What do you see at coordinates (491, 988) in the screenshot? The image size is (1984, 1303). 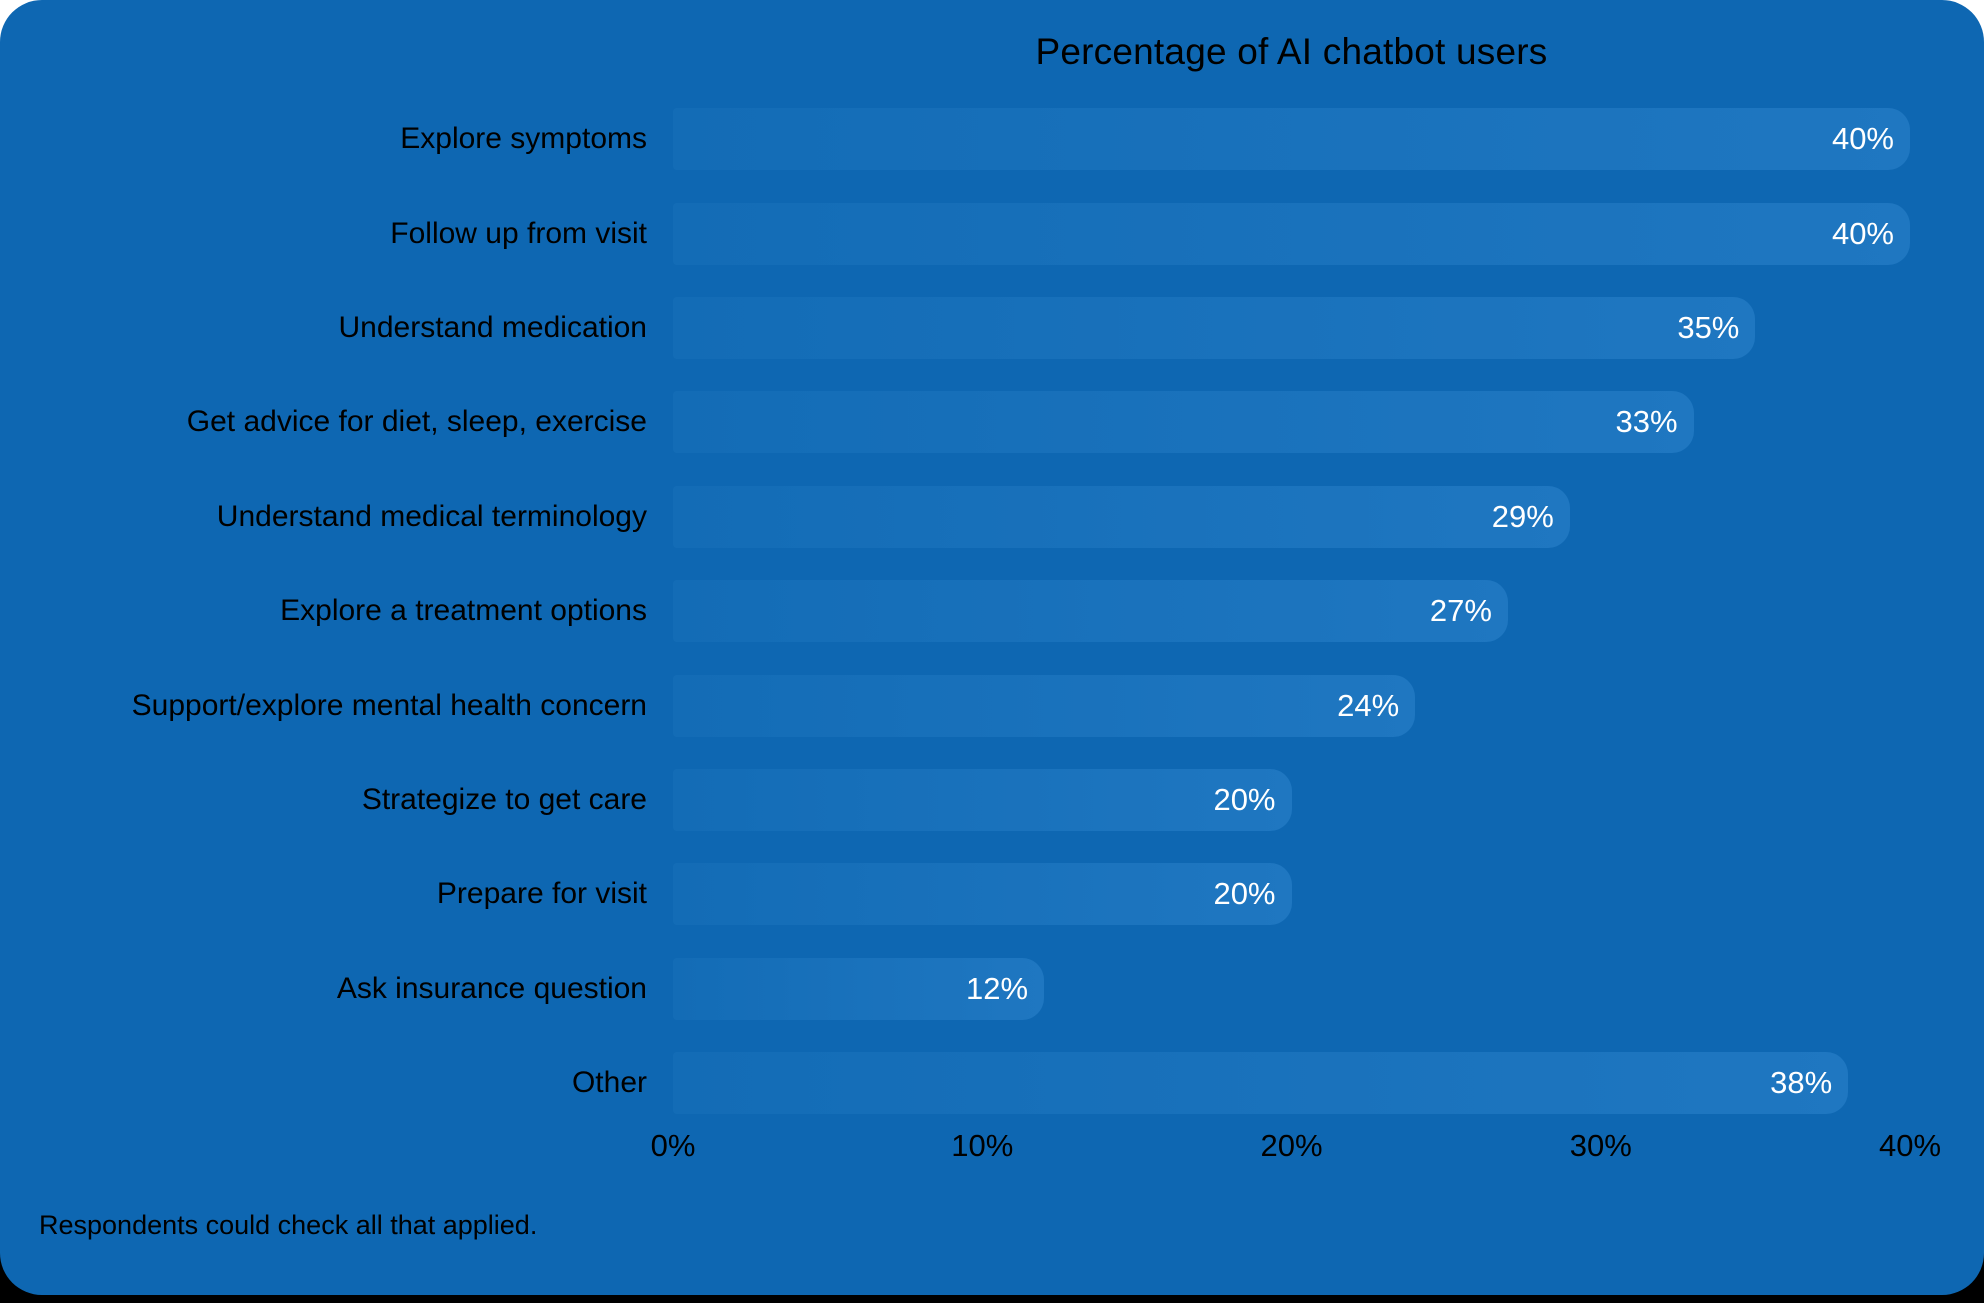 I see `category-label: Ask insurance question` at bounding box center [491, 988].